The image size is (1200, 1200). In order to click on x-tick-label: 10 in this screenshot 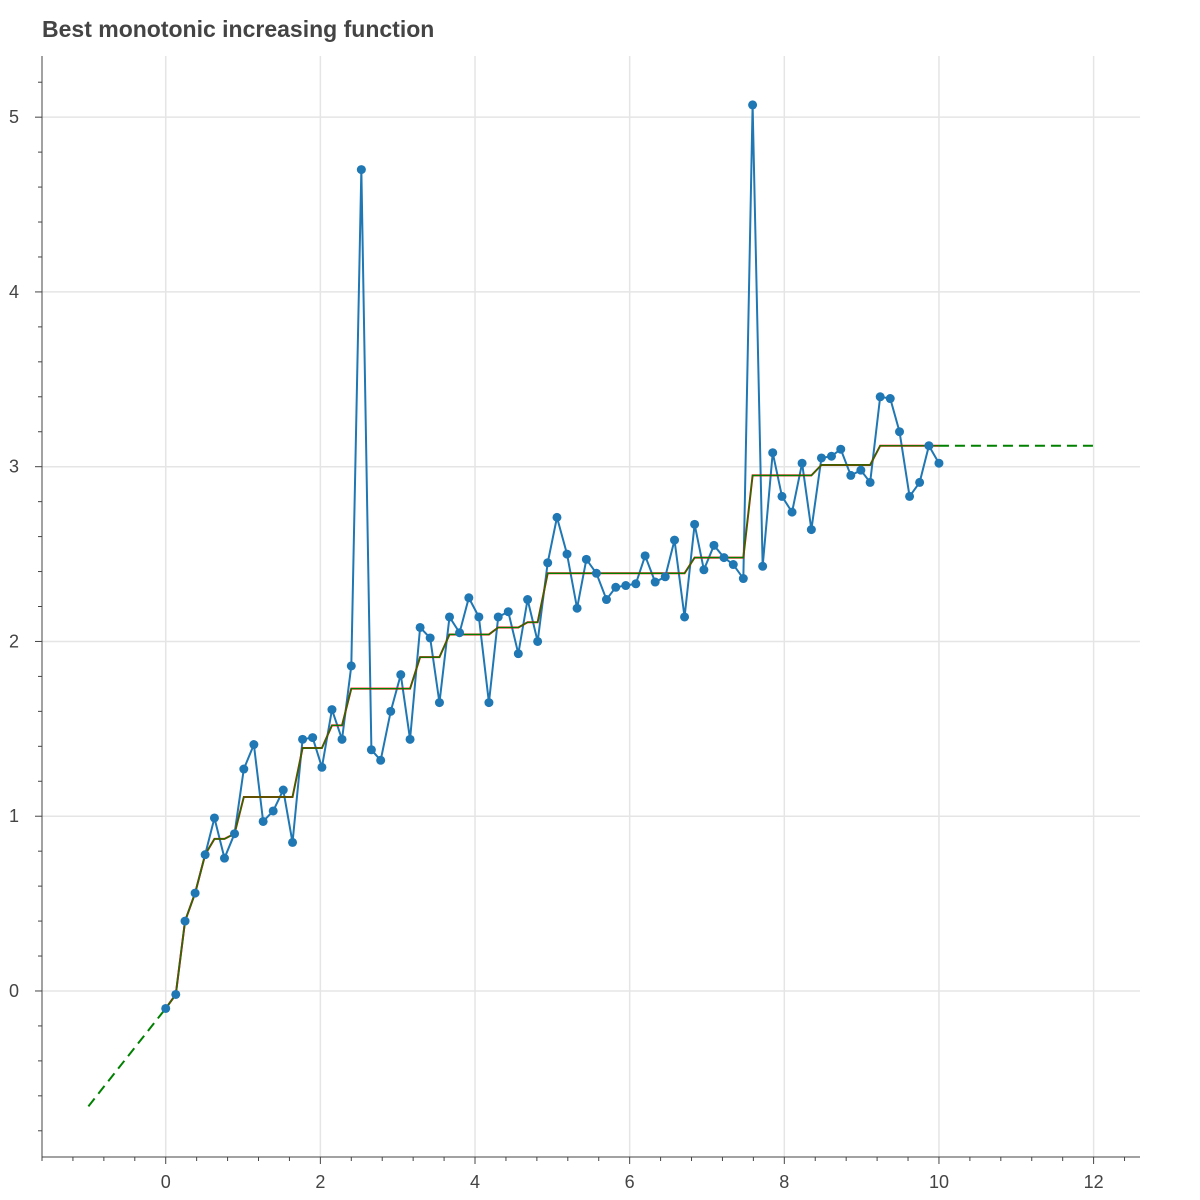, I will do `click(939, 1182)`.